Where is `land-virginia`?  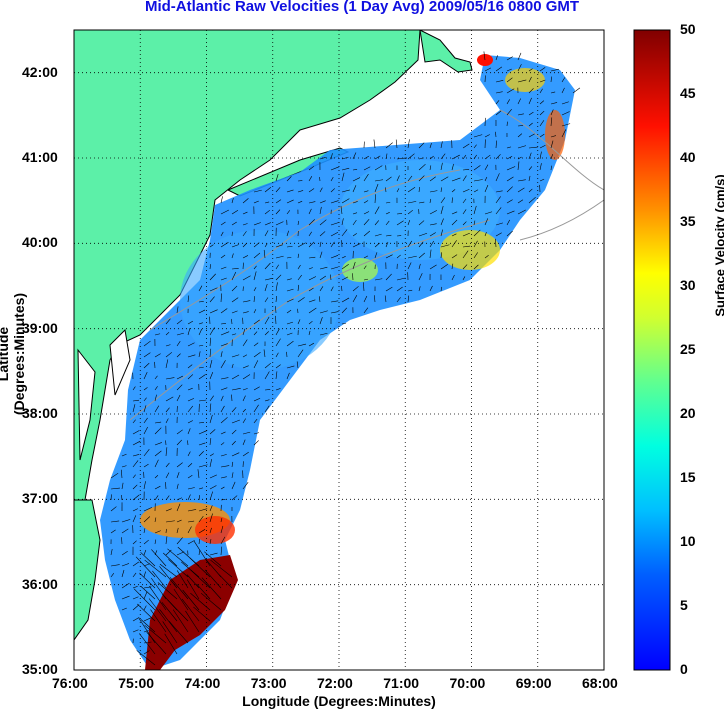
land-virginia is located at coordinates (87, 570).